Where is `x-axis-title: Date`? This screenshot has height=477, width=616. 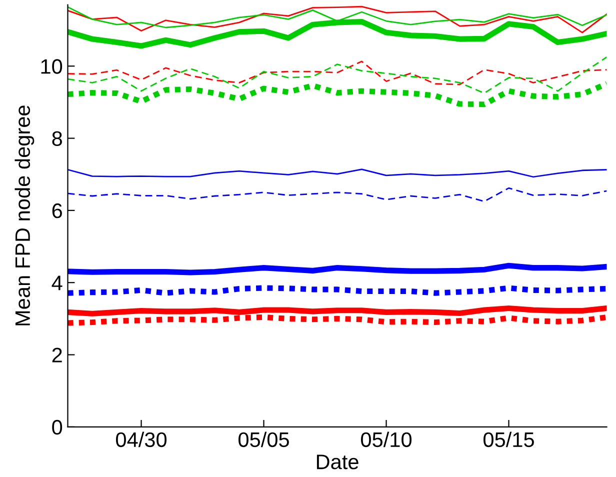
x-axis-title: Date is located at coordinates (337, 462).